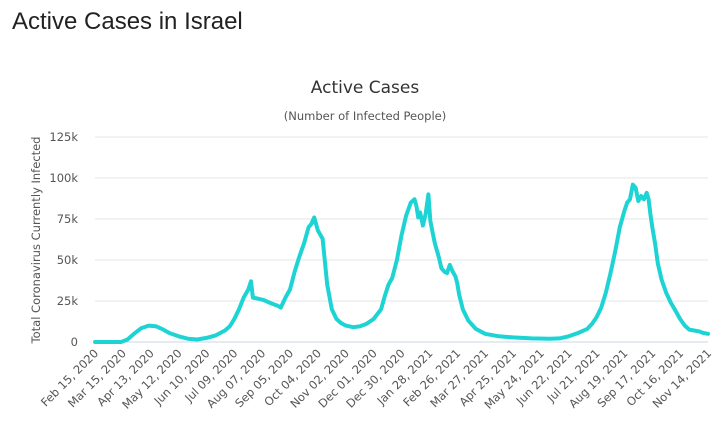  What do you see at coordinates (36, 241) in the screenshot?
I see `y-axis-label: Total Coronavirus Currently Infected` at bounding box center [36, 241].